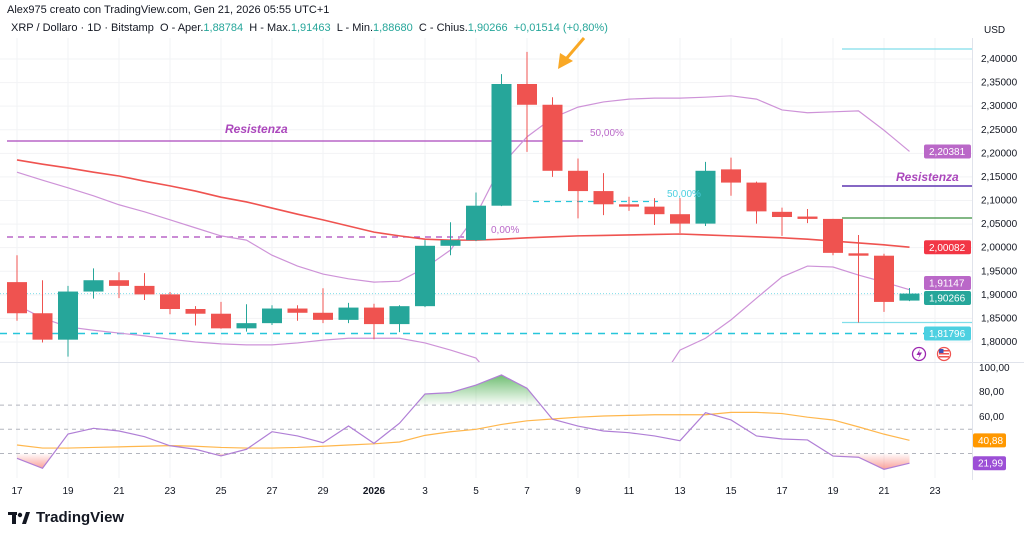 This screenshot has height=539, width=1024. I want to click on rsi-badge-value: 40,88, so click(990, 441).